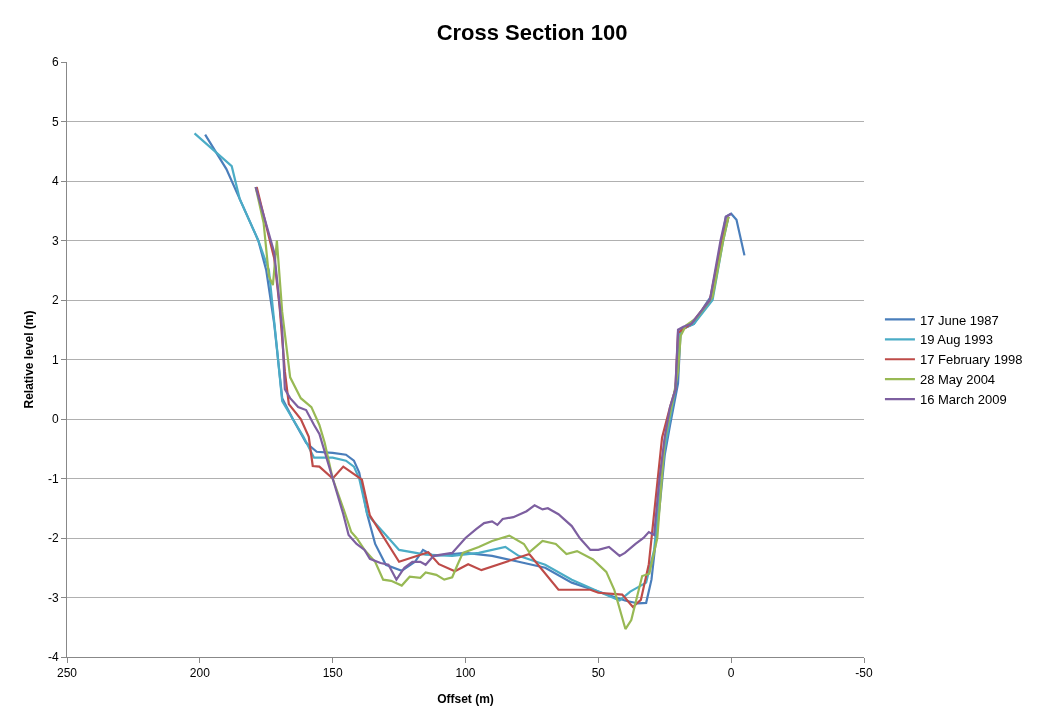 This screenshot has width=1064, height=717. What do you see at coordinates (55, 121) in the screenshot?
I see `y-tick-label: 5` at bounding box center [55, 121].